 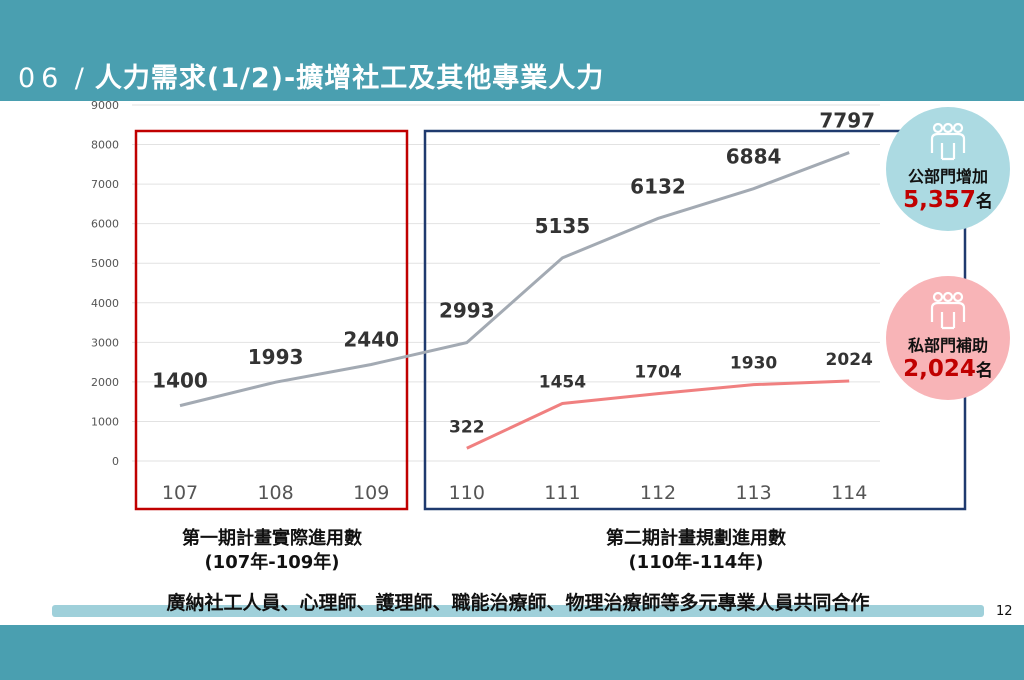 I want to click on y-tick-label: 8000, so click(x=105, y=145).